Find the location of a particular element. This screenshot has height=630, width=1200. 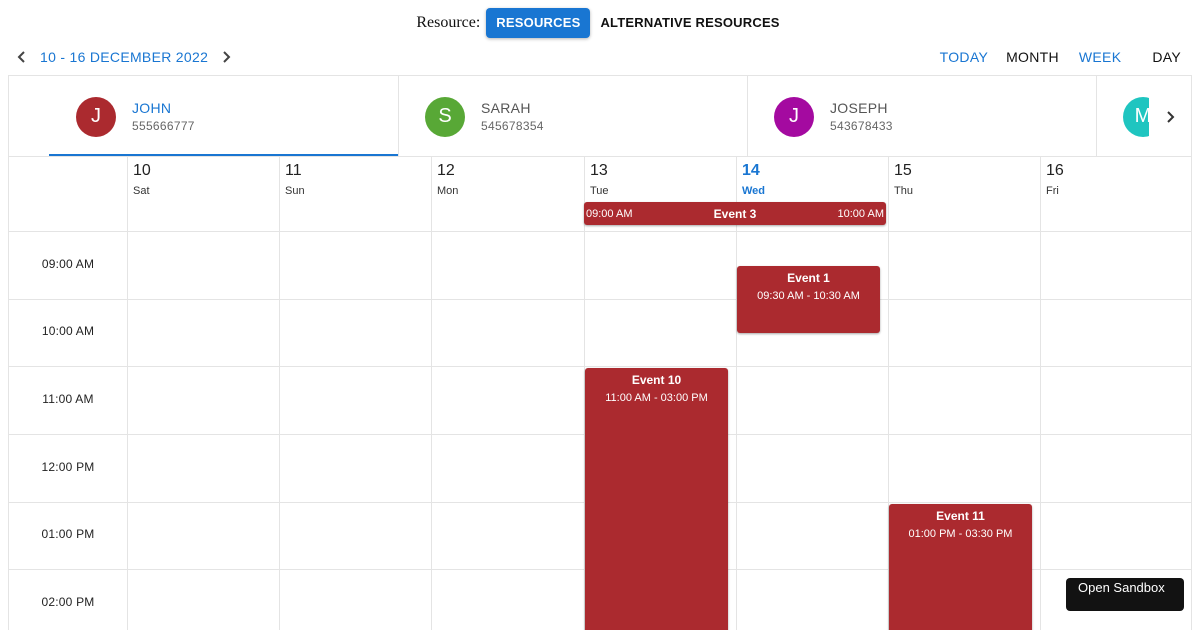

day-number: 15 is located at coordinates (903, 170).